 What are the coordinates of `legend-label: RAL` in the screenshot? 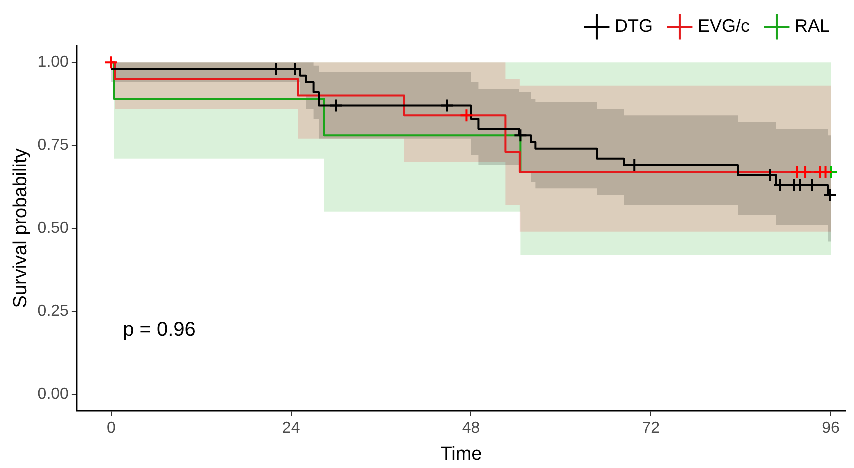 It's located at (812, 26).